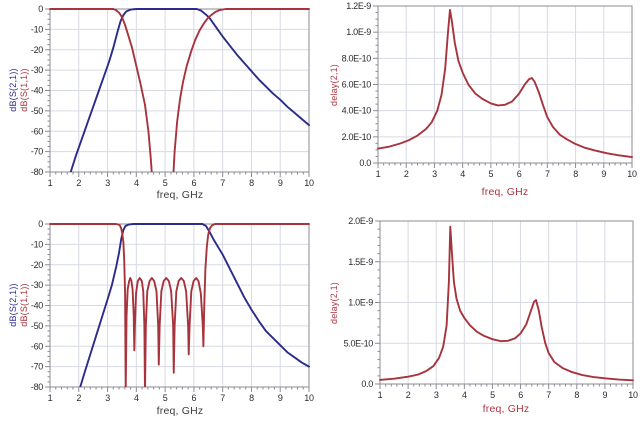 The width and height of the screenshot is (640, 429). I want to click on svg-text: 8.0E-10, so click(357, 58).